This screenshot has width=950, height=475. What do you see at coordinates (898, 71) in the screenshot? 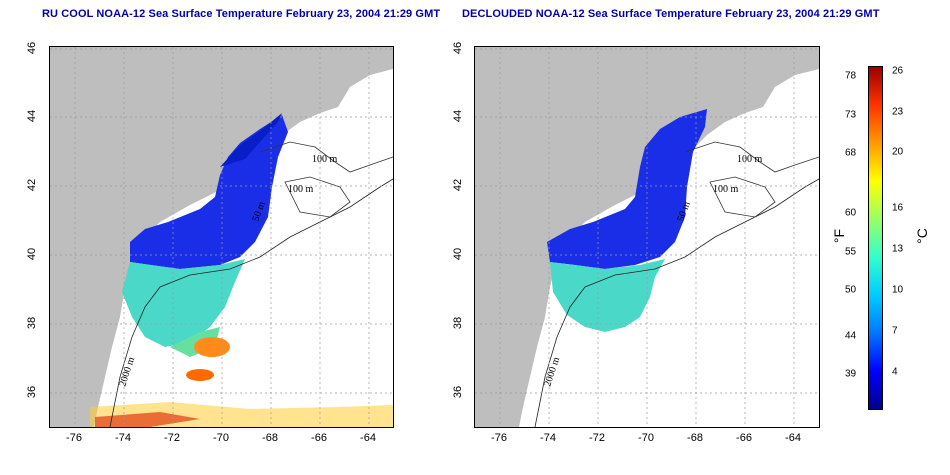
I see `celsius-tick: 26` at bounding box center [898, 71].